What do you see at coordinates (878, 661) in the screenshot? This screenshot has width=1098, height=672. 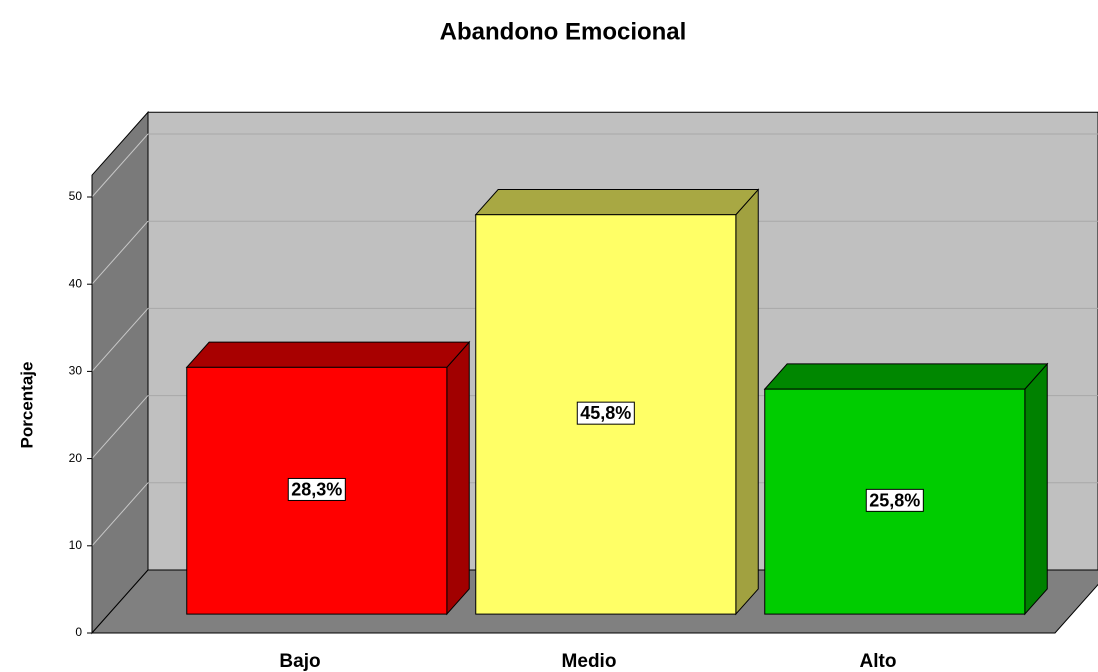 I see `x-tick-label: Alto` at bounding box center [878, 661].